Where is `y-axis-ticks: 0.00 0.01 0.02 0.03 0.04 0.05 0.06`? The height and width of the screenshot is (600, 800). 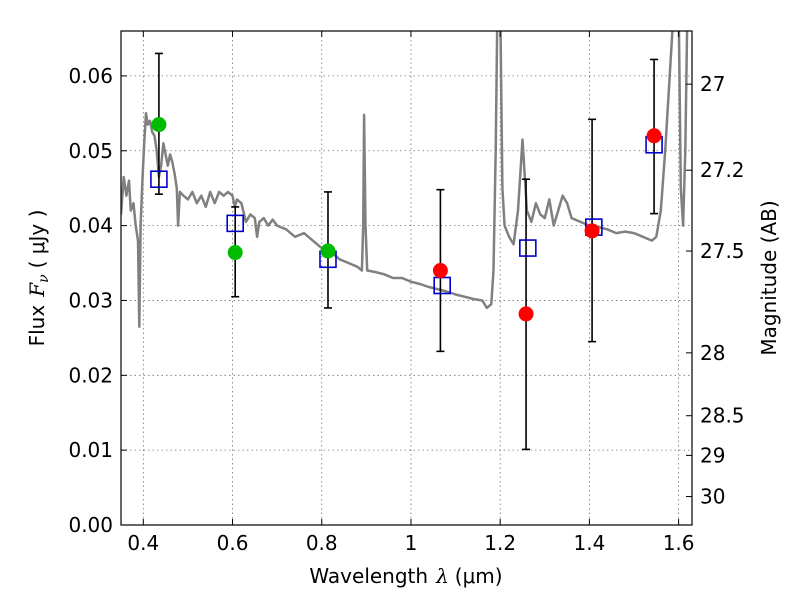 y-axis-ticks: 0.00 0.01 0.02 0.03 0.04 0.05 0.06 is located at coordinates (97, 300).